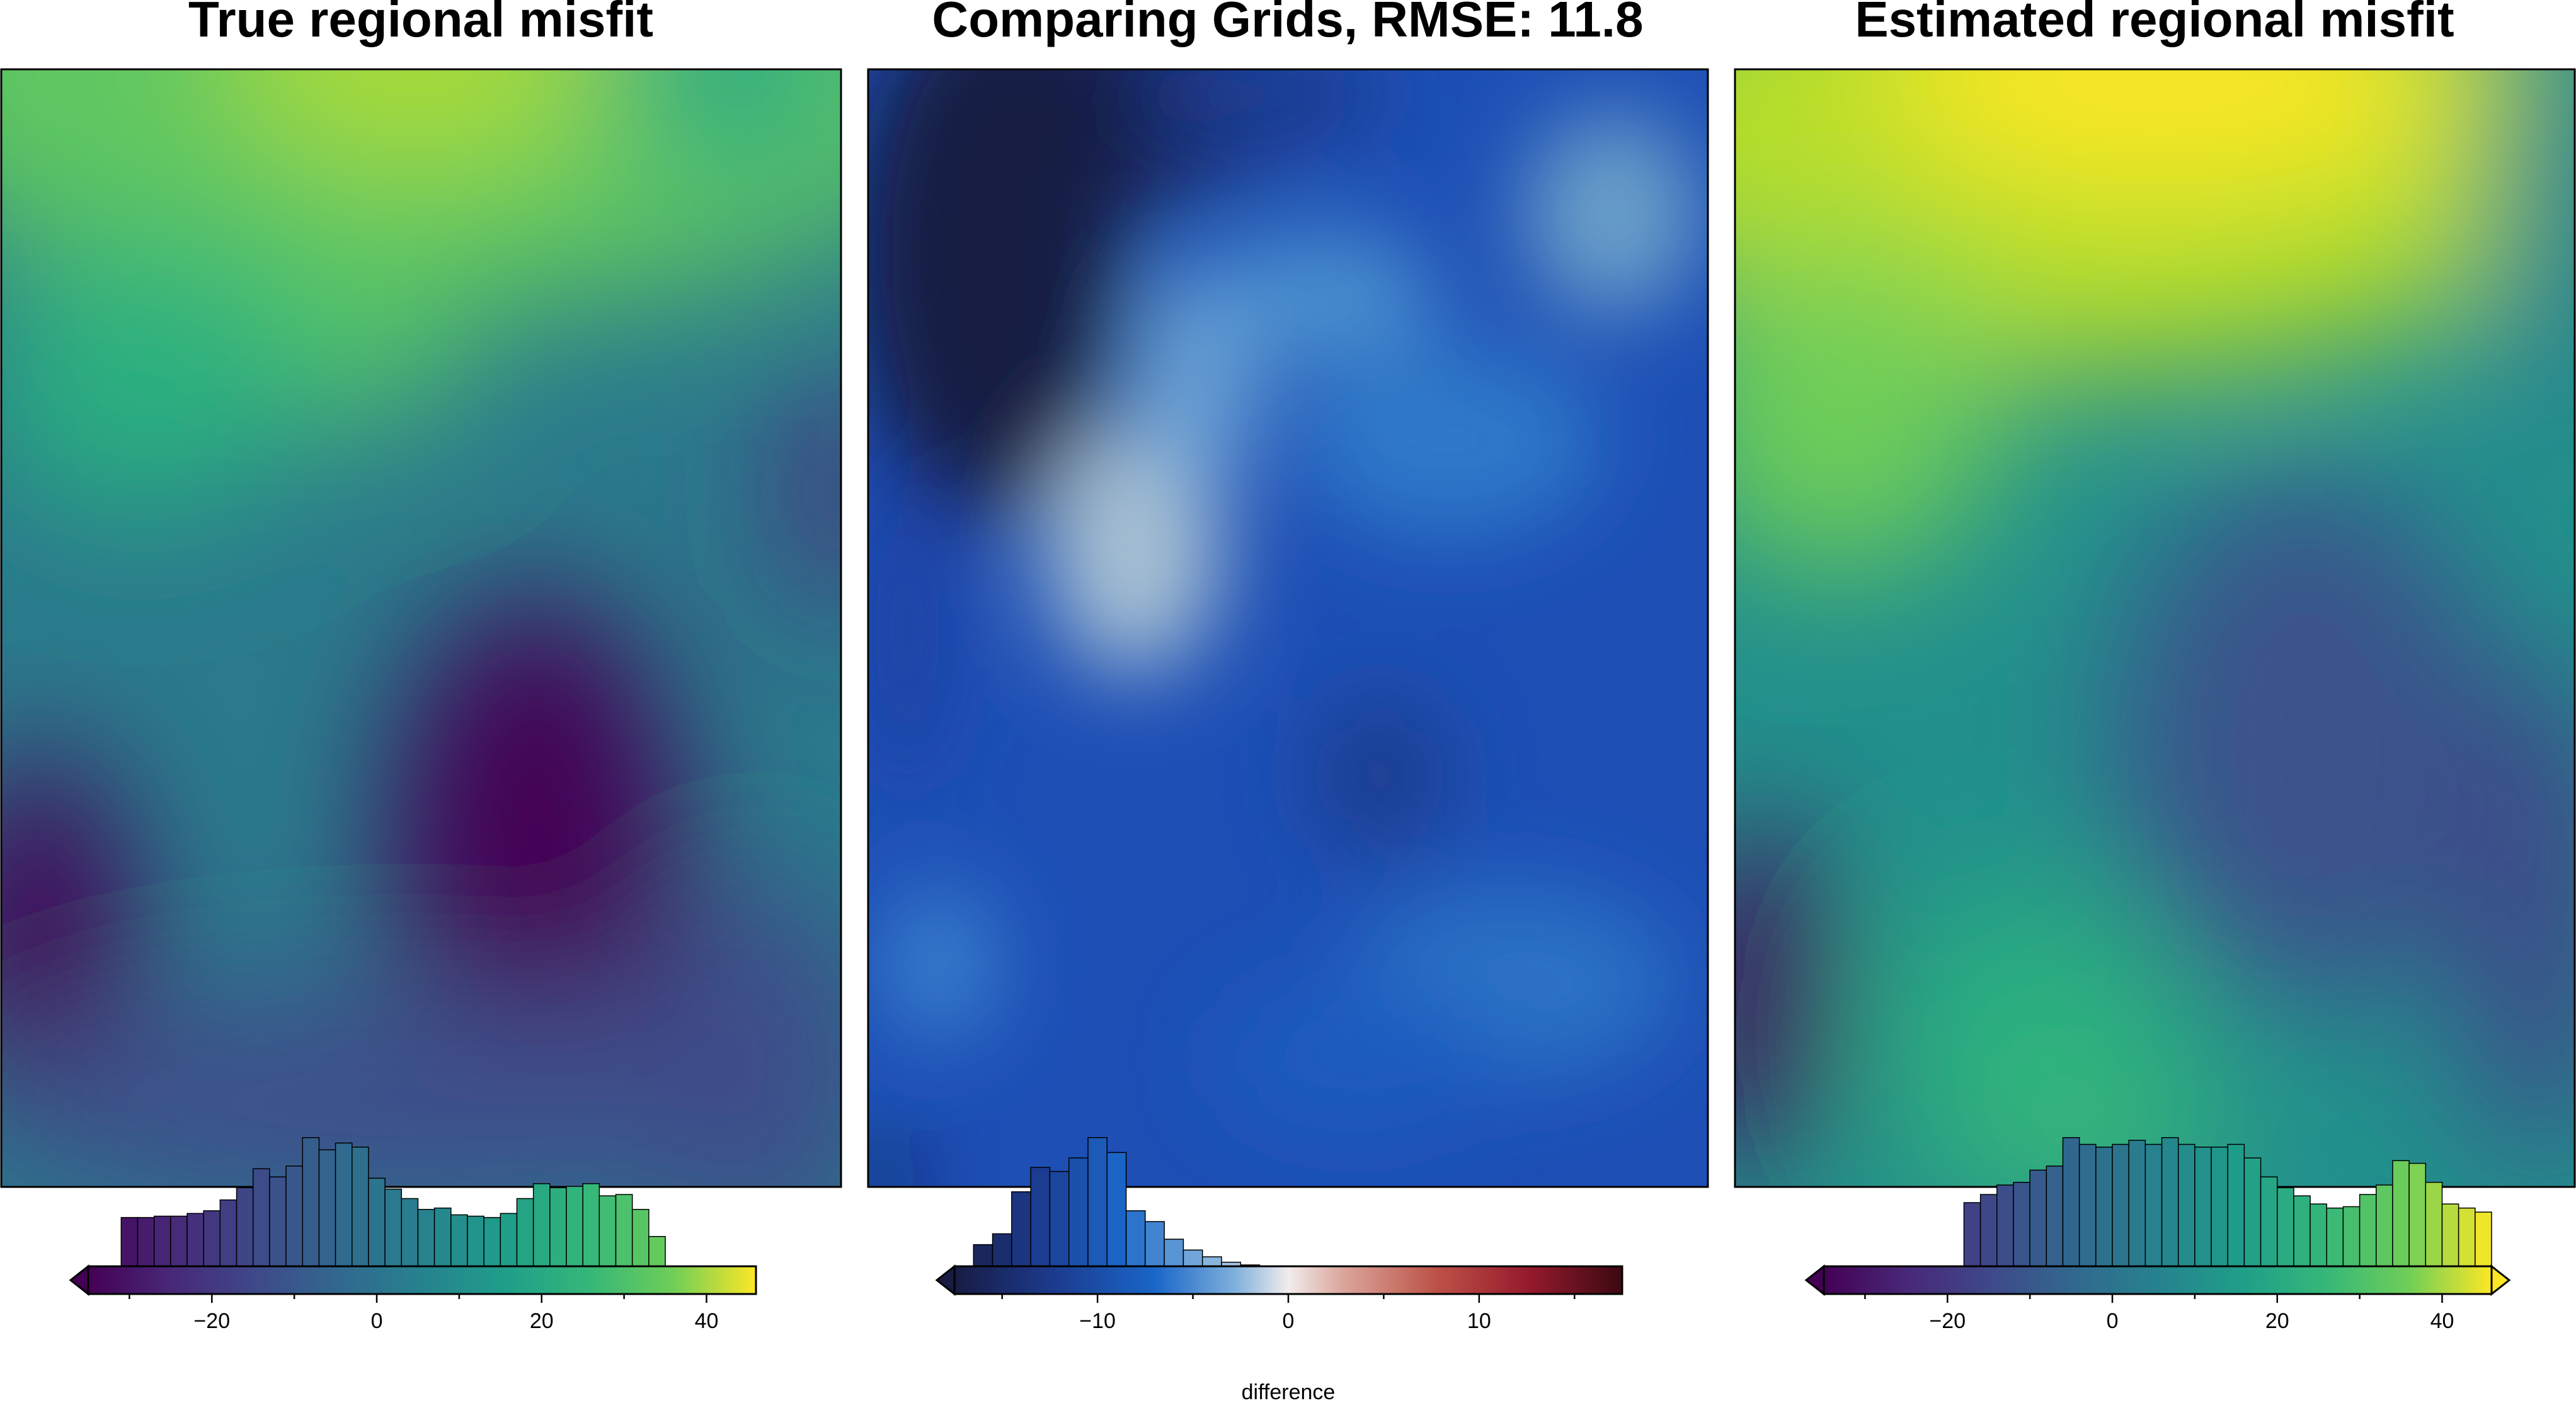 The width and height of the screenshot is (2576, 1403). What do you see at coordinates (2500, 1280) in the screenshot?
I see `colorbar-extend-max-triangle` at bounding box center [2500, 1280].